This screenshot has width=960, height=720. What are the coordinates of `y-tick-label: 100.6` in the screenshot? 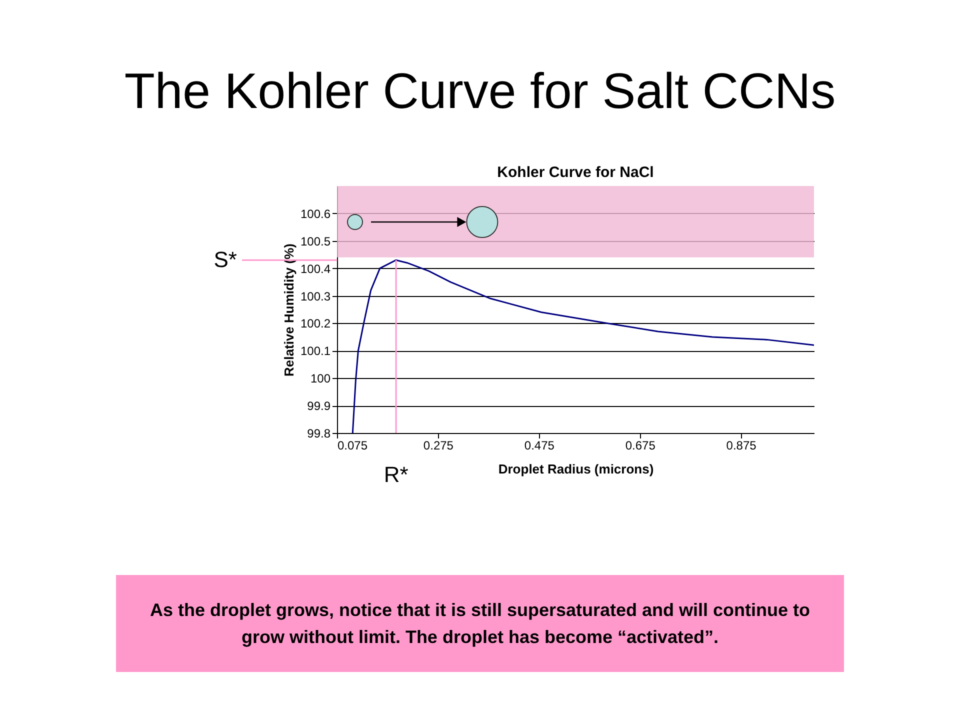 It's located at (315, 213).